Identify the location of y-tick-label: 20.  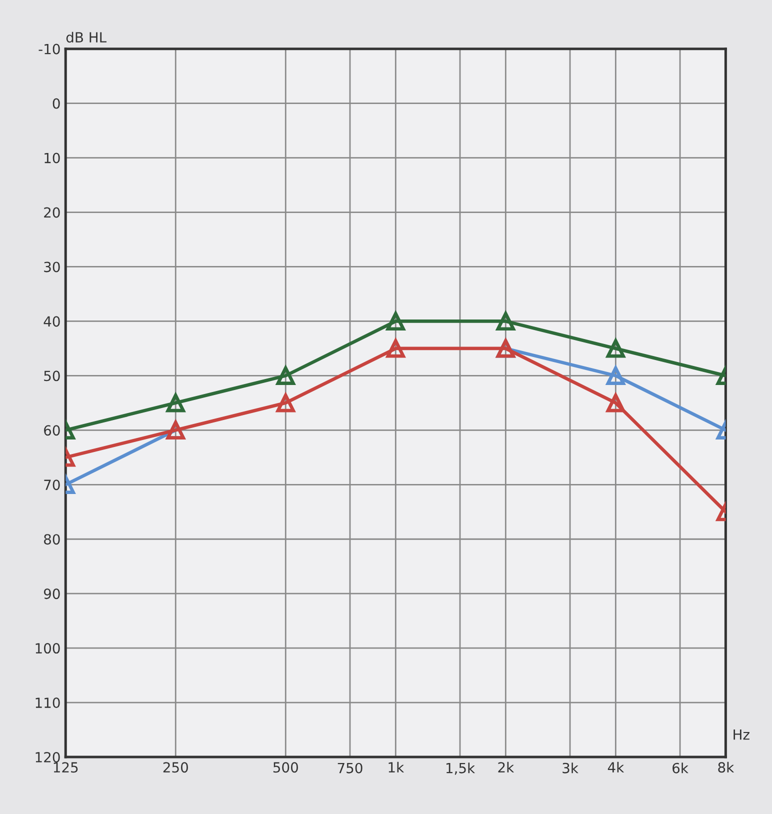
(52, 212).